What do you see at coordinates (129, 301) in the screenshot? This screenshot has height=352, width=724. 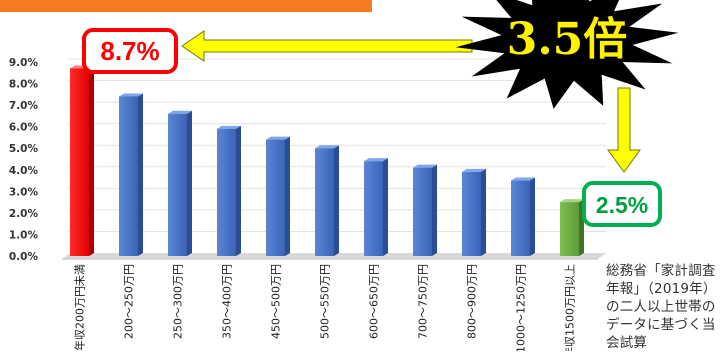 I see `x-tick-label: 200～250万円` at bounding box center [129, 301].